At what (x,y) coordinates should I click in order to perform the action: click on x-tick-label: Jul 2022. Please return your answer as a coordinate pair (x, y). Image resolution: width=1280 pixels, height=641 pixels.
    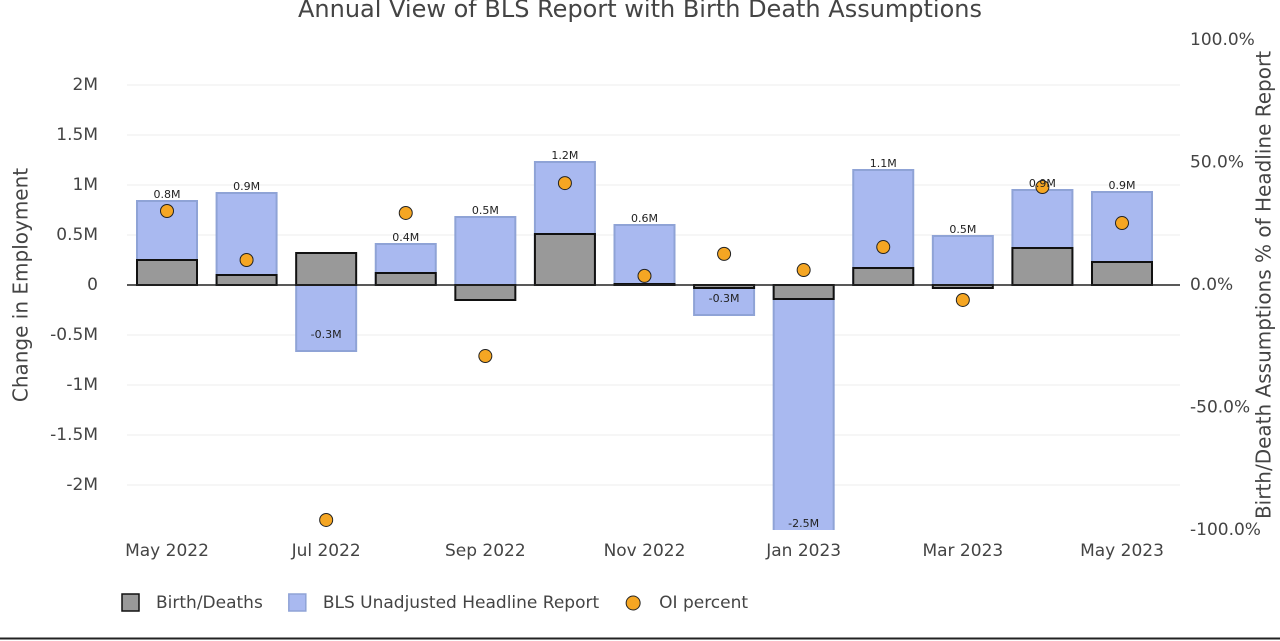
    Looking at the image, I should click on (326, 551).